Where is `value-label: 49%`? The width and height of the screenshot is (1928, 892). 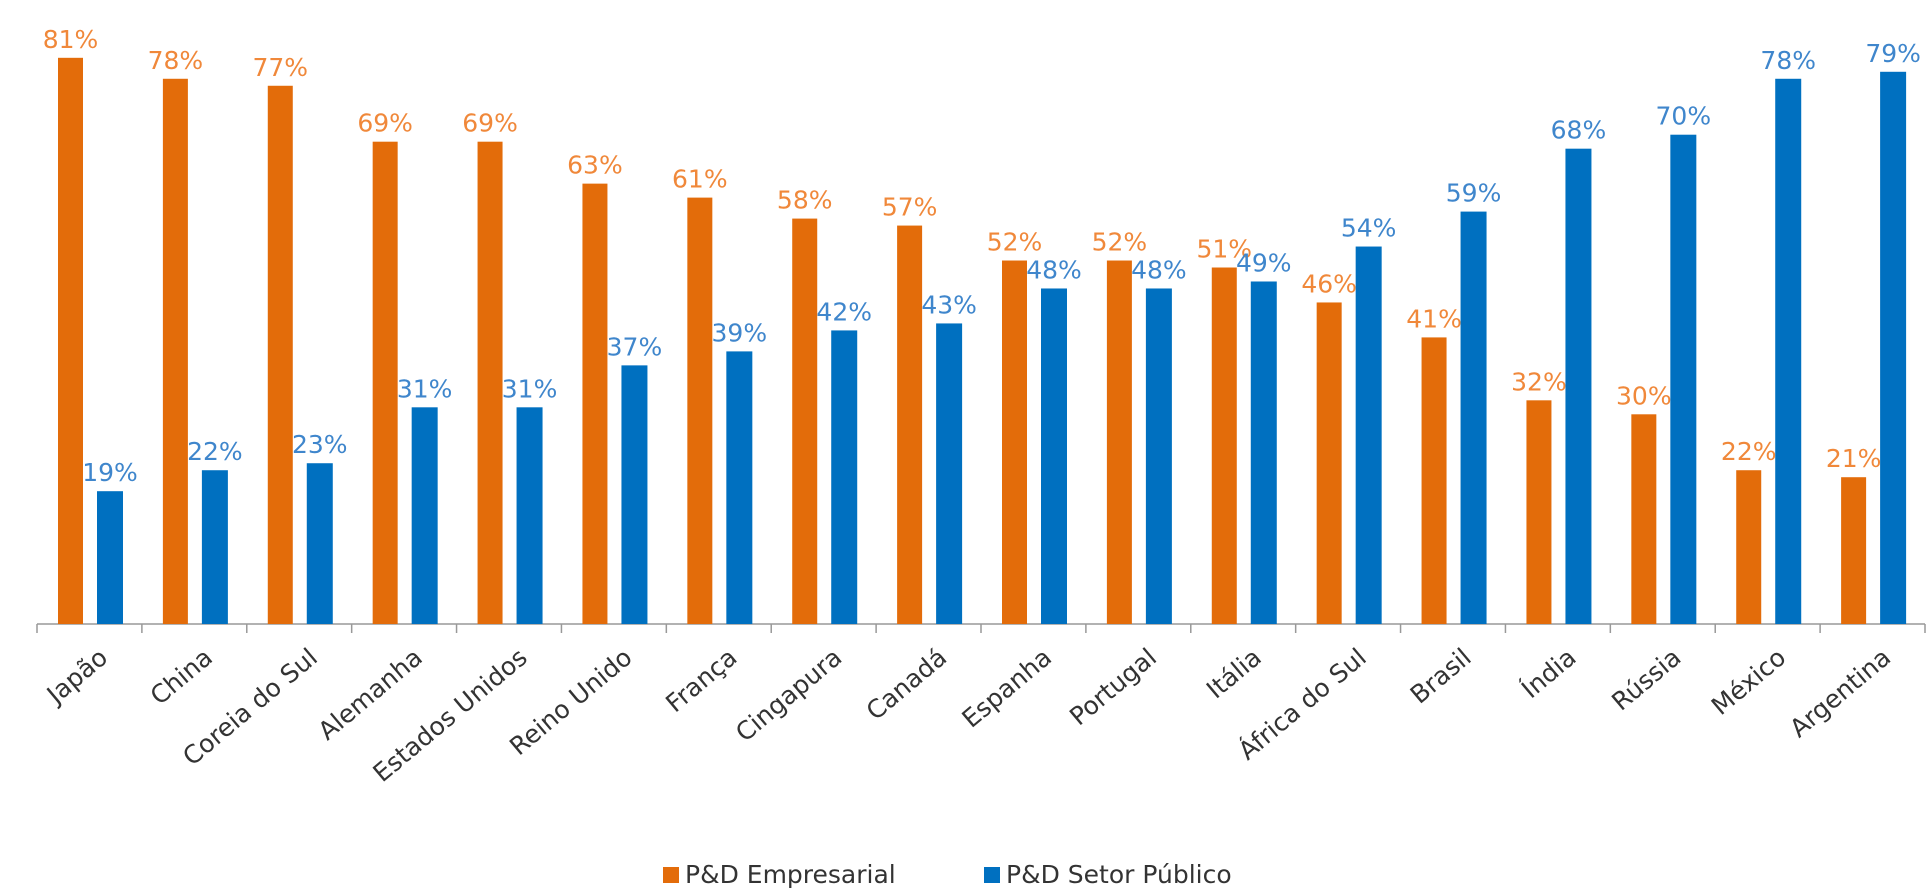
value-label: 49% is located at coordinates (1264, 262).